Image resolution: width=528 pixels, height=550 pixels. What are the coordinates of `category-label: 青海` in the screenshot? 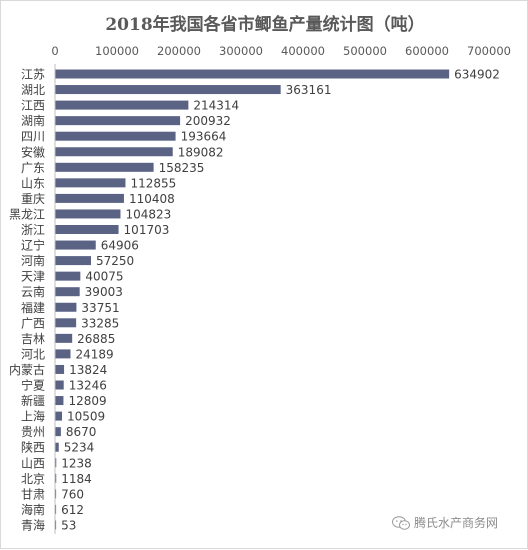 It's located at (33, 524).